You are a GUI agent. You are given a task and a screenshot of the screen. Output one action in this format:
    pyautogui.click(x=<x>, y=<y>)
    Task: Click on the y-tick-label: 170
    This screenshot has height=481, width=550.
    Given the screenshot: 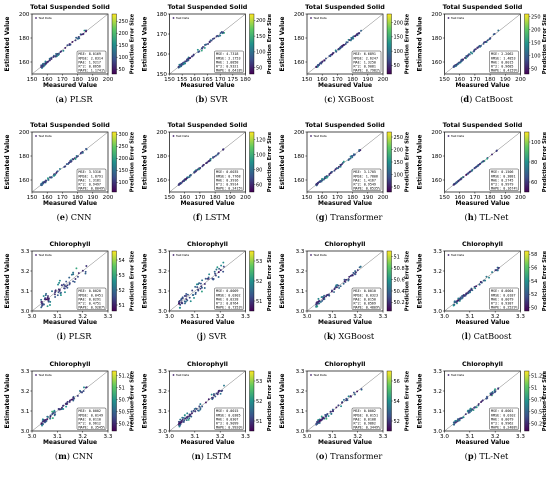 What is the action you would take?
    pyautogui.click(x=161, y=35)
    